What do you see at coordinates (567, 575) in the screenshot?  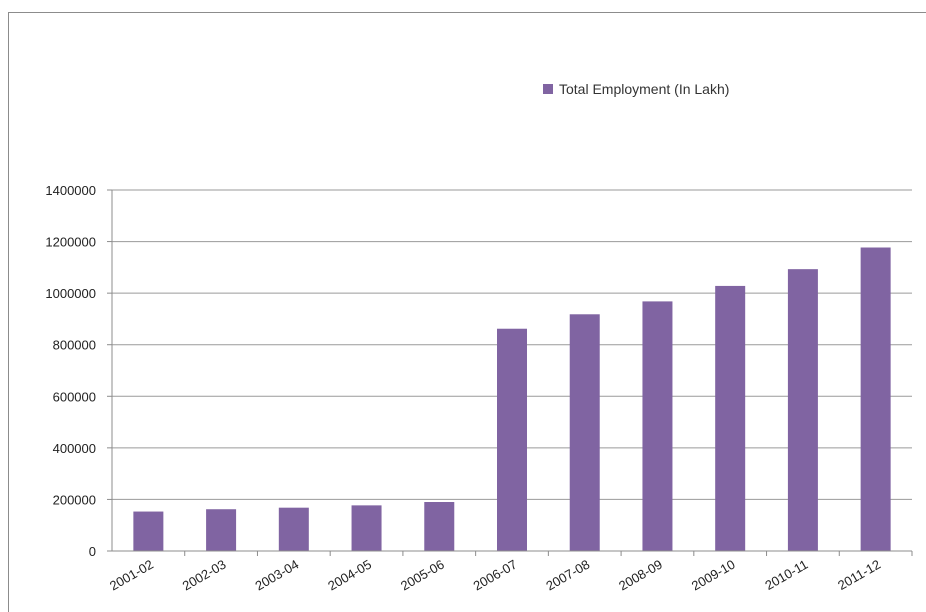 I see `x-tick-label: 2007-08` at bounding box center [567, 575].